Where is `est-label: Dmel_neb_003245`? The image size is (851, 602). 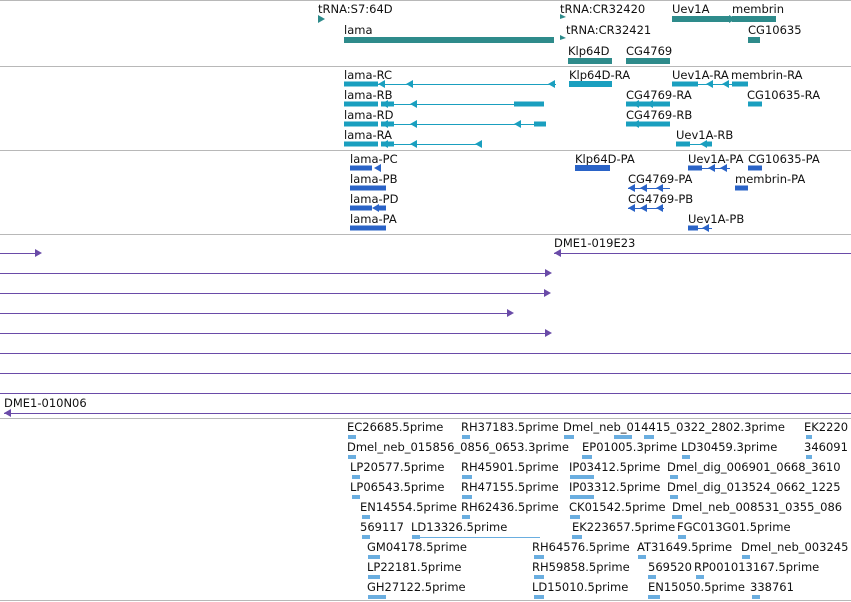 est-label: Dmel_neb_003245 is located at coordinates (795, 547).